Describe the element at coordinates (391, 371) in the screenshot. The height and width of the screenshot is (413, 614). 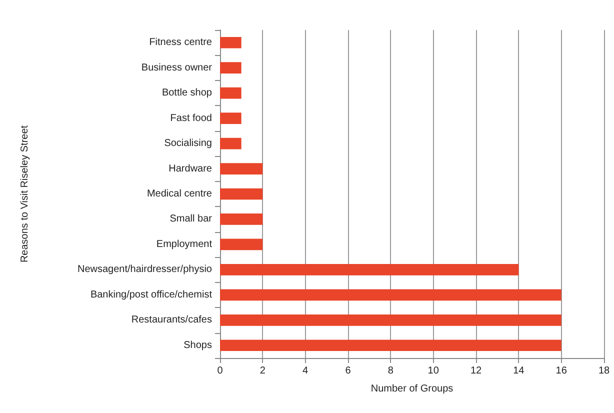
I see `x-tick-label: 8` at that location.